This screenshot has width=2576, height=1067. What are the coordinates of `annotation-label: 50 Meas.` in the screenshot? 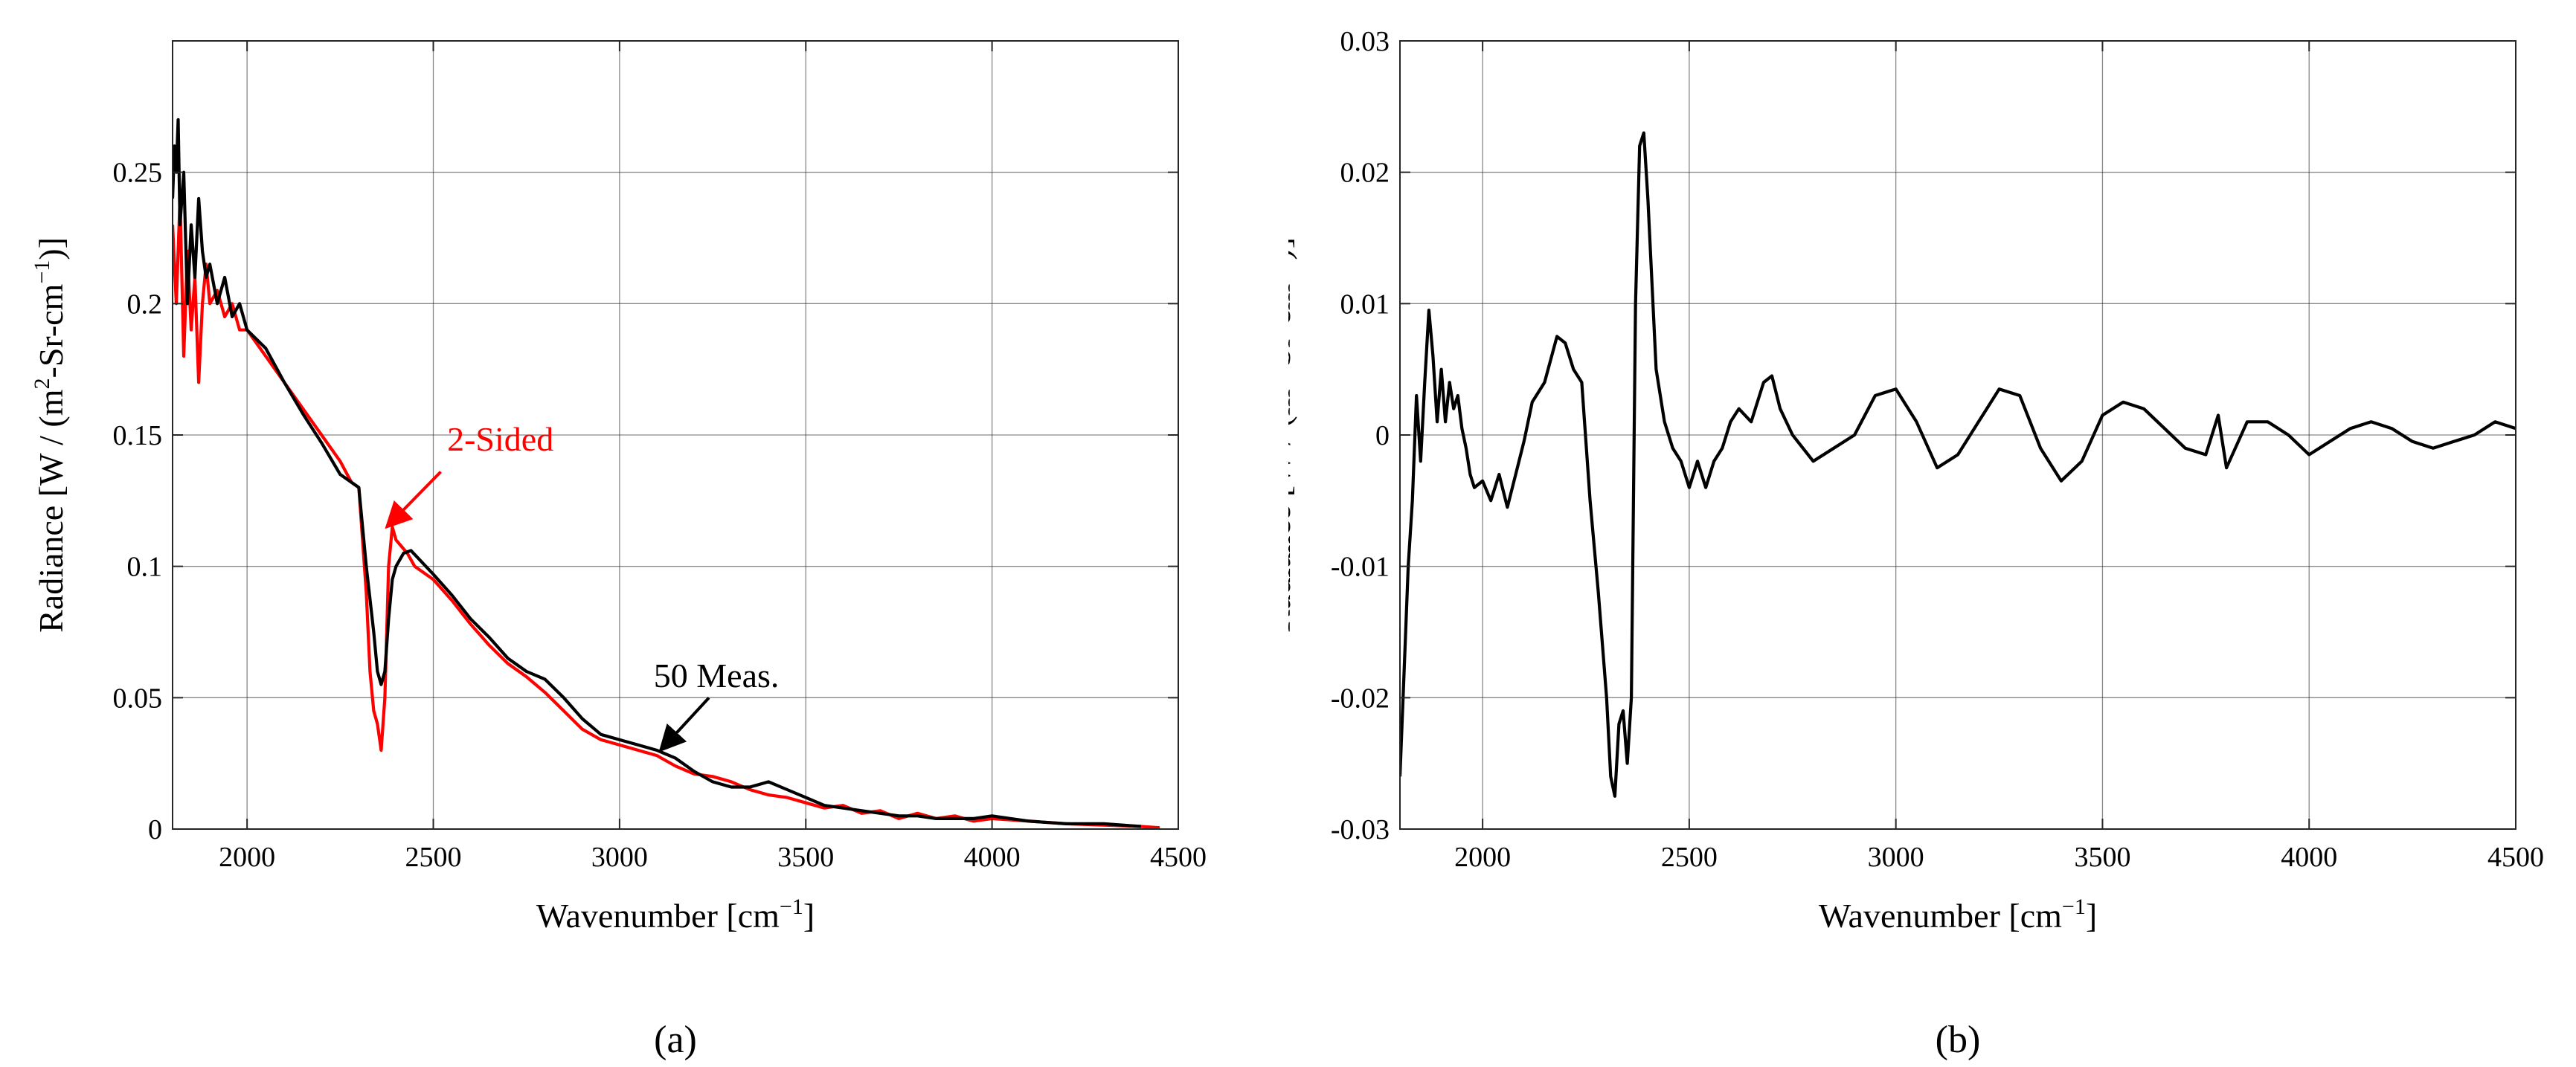 It's located at (717, 675).